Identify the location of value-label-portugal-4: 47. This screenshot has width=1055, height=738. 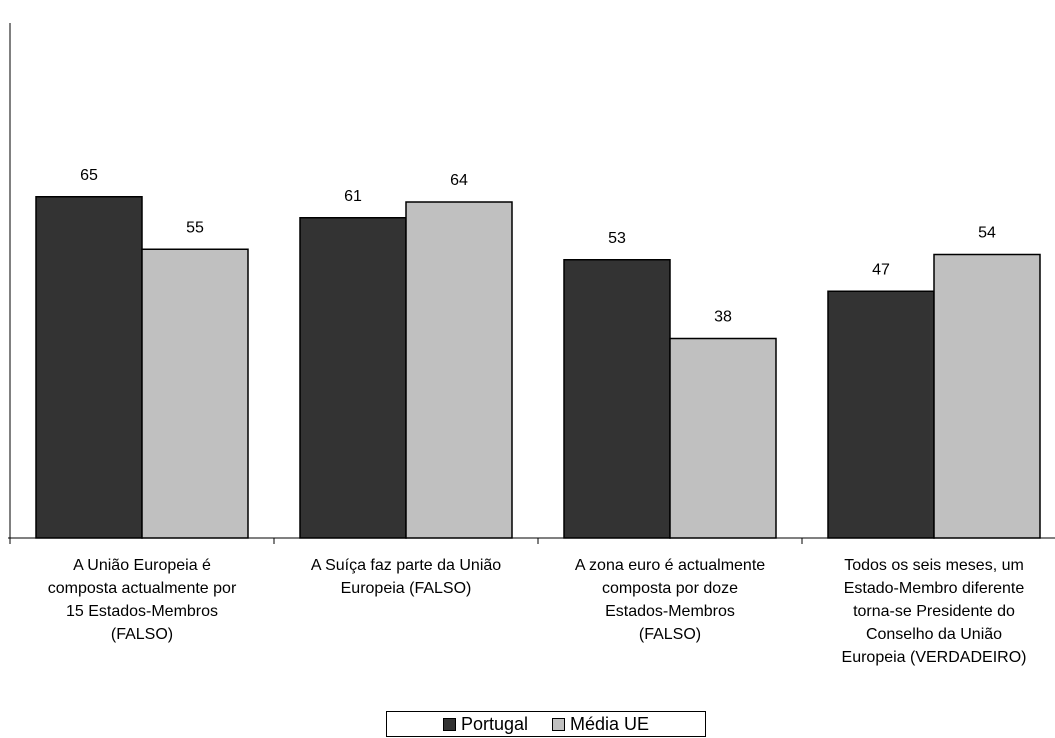
(881, 269).